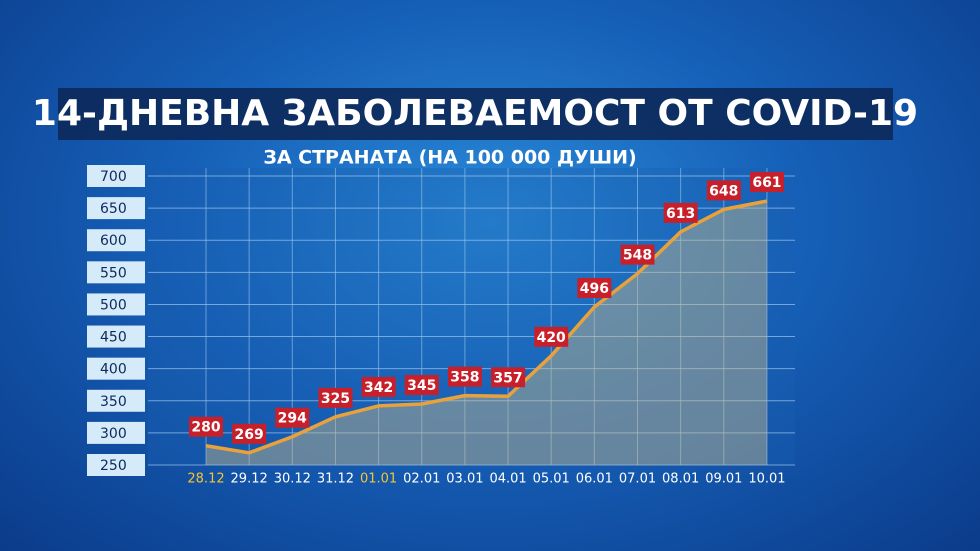 The width and height of the screenshot is (980, 551). I want to click on y-tick-label: 450, so click(113, 338).